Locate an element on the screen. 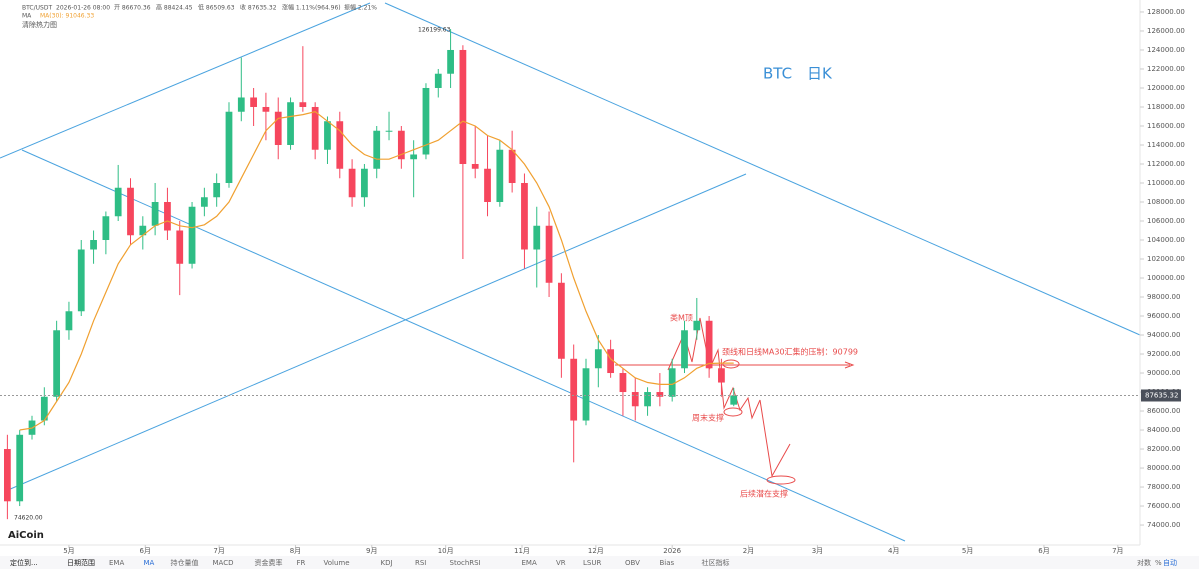 The width and height of the screenshot is (1199, 569). x-tick-label: 8月 is located at coordinates (295, 551).